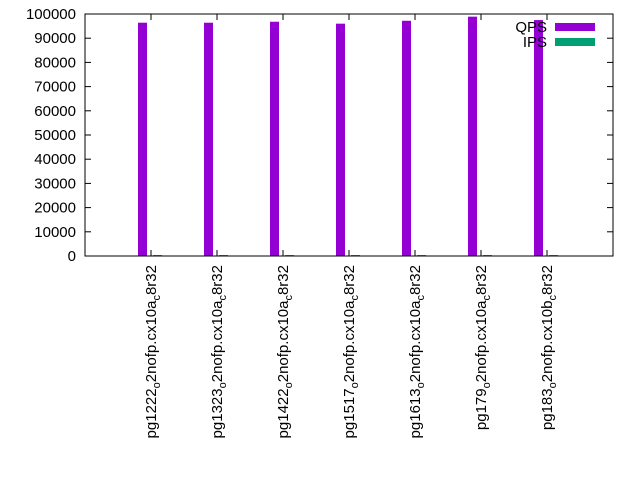 The image size is (640, 480). What do you see at coordinates (151, 413) in the screenshot?
I see `label-text: pg1222` at bounding box center [151, 413].